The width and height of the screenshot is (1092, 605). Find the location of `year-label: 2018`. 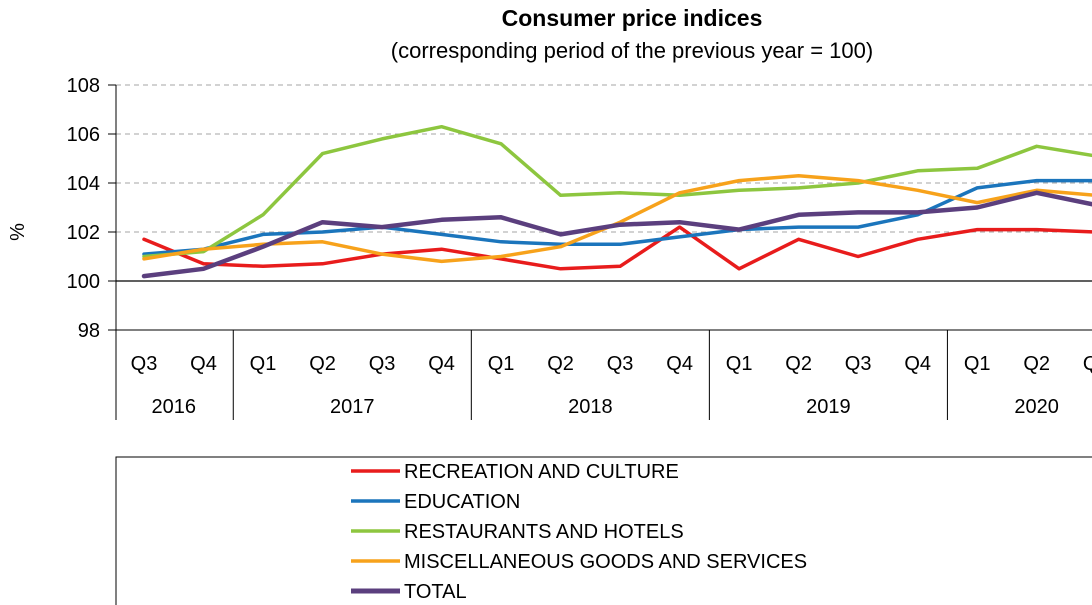

year-label: 2018 is located at coordinates (590, 407).